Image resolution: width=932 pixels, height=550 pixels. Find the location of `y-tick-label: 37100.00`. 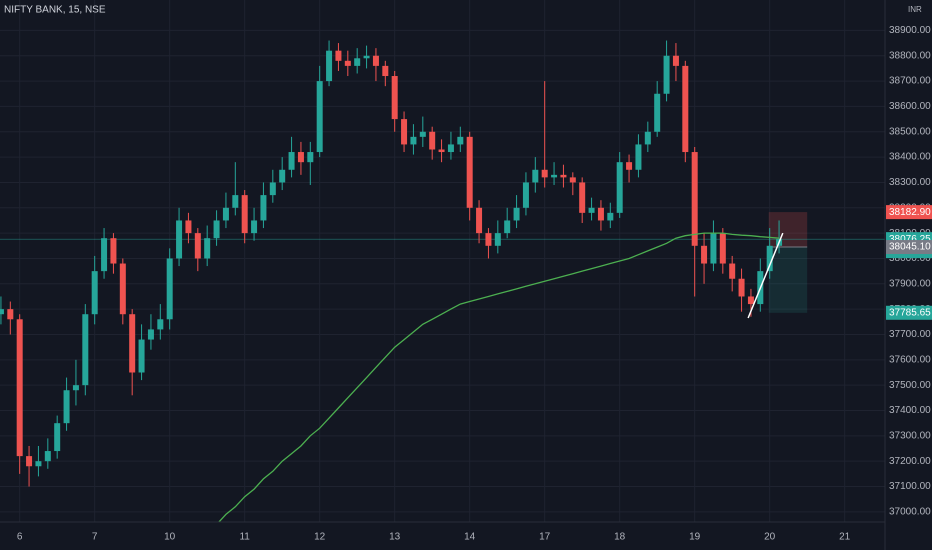

y-tick-label: 37100.00 is located at coordinates (910, 486).